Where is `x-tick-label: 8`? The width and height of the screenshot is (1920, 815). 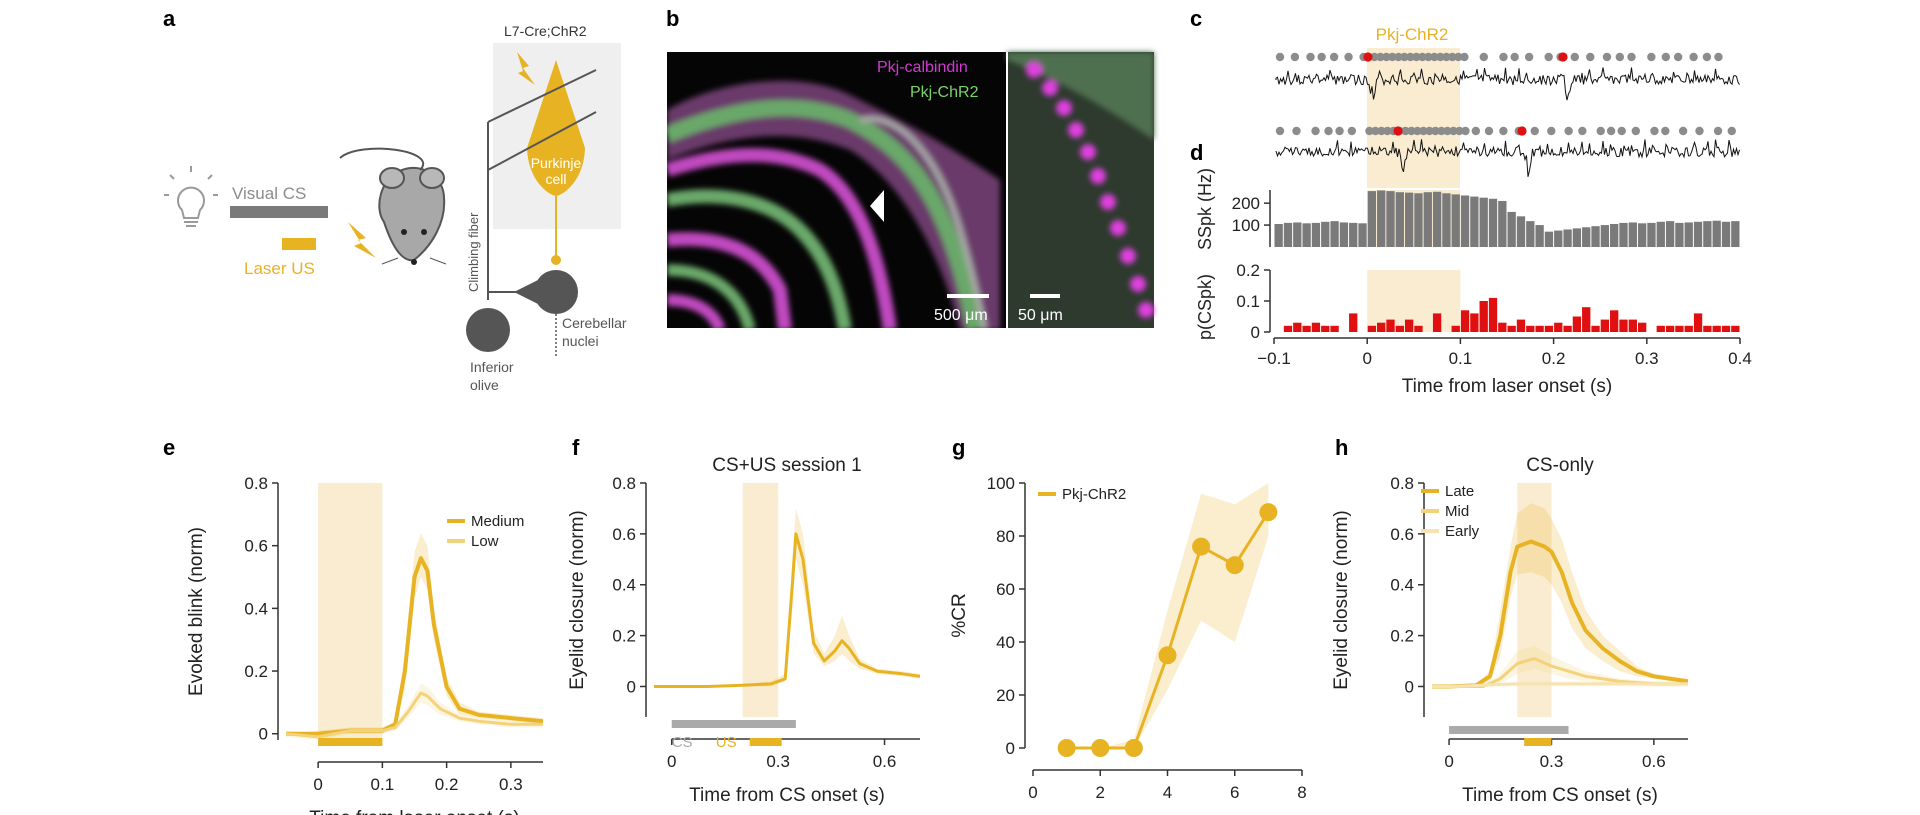 x-tick-label: 8 is located at coordinates (1301, 792).